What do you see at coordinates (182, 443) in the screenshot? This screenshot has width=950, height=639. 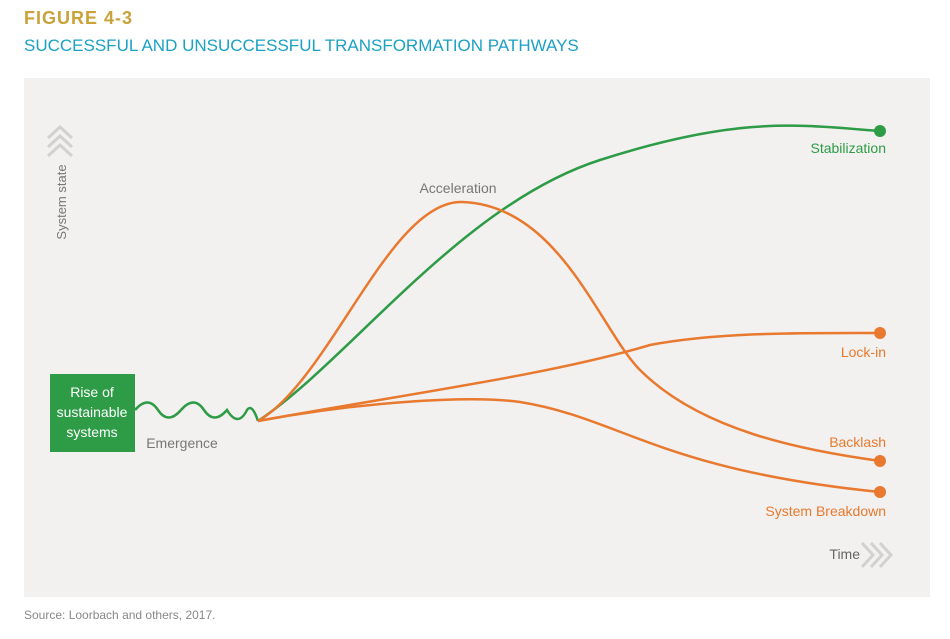 I see `phase-label: Emergence` at bounding box center [182, 443].